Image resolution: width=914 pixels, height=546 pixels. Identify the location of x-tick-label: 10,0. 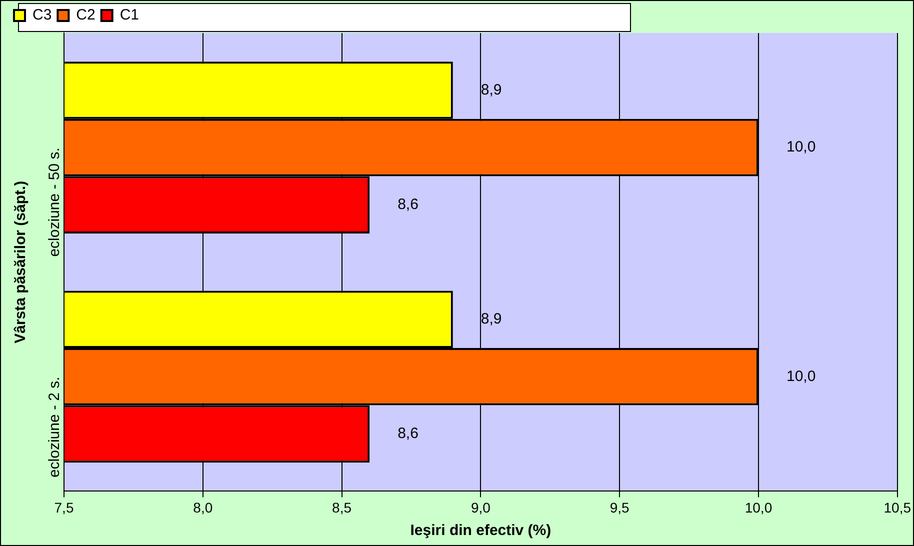
(758, 507).